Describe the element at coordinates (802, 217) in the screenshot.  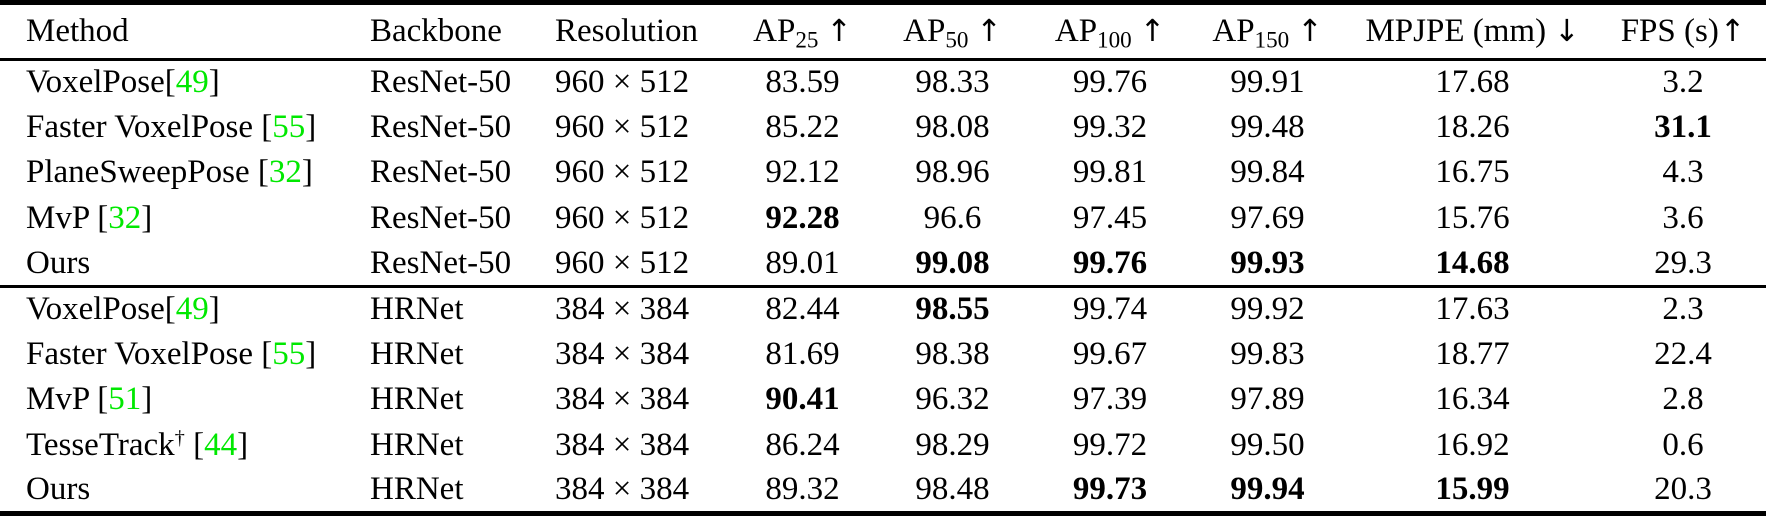
I see `ap25-cell: 92.28` at that location.